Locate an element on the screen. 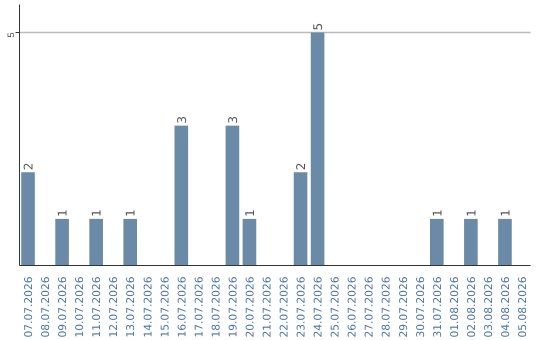  x-tick-label: 12.07.2026 is located at coordinates (113, 307).